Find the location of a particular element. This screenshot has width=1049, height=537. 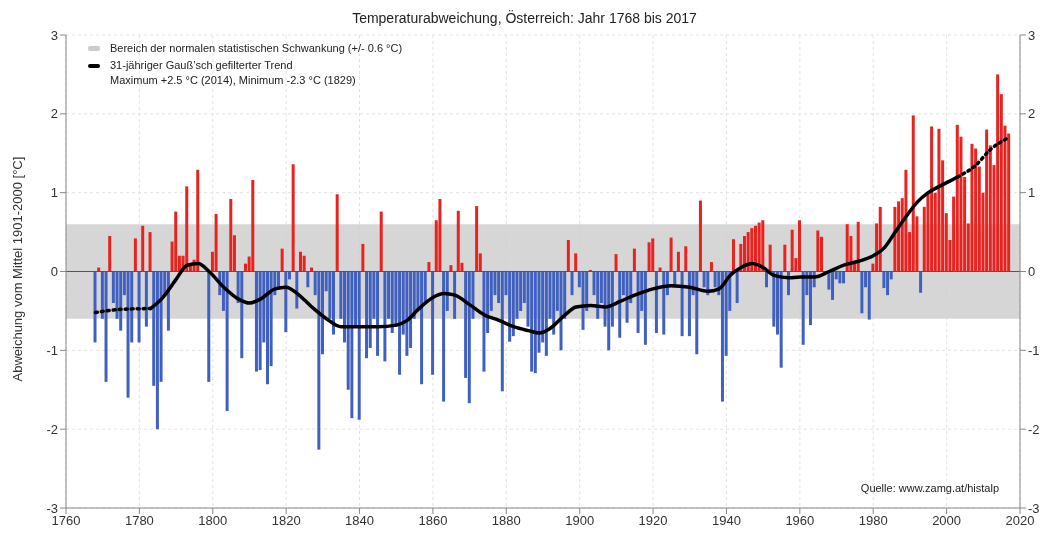

chart-title: Temperaturabweichung, Österreich: Jahr 1768 bis 2017 is located at coordinates (524, 18).